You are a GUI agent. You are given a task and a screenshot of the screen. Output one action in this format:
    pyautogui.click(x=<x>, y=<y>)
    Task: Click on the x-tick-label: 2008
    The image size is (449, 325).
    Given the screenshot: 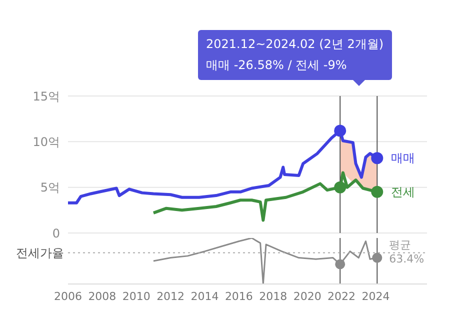 What is the action you would take?
    pyautogui.click(x=102, y=296)
    